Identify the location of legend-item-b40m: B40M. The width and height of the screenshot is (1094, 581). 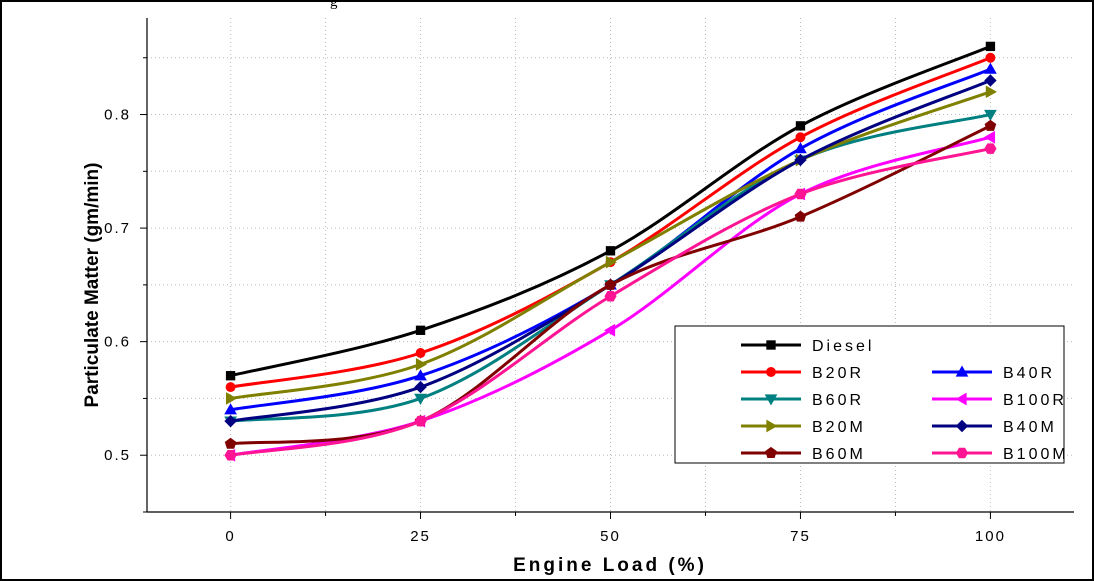
(994, 427).